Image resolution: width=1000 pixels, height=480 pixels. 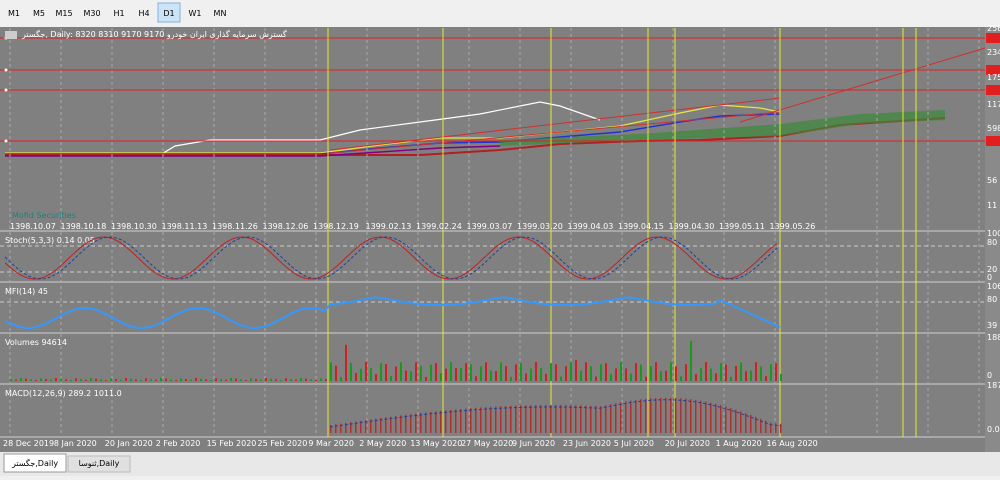 I want to click on time-label: 1399.04.03, so click(x=591, y=226).